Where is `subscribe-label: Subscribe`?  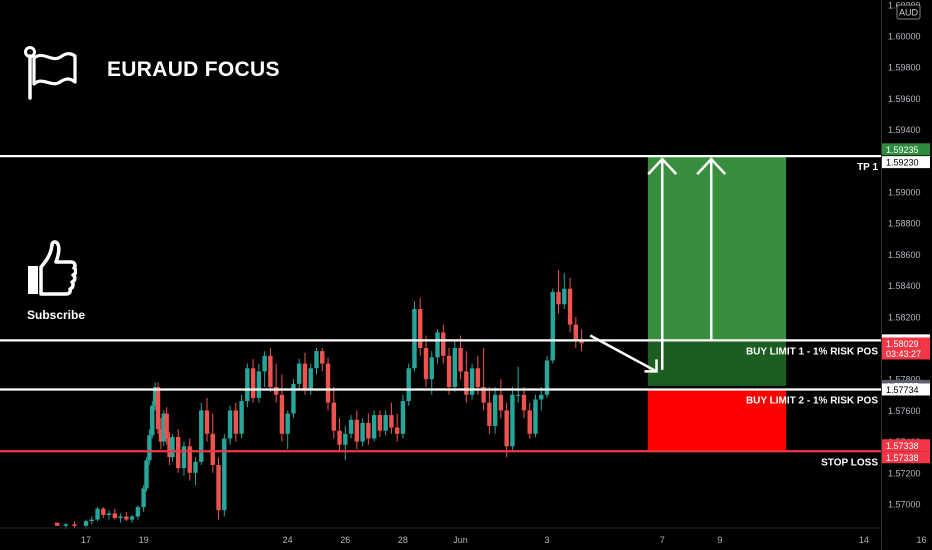 subscribe-label: Subscribe is located at coordinates (56, 315).